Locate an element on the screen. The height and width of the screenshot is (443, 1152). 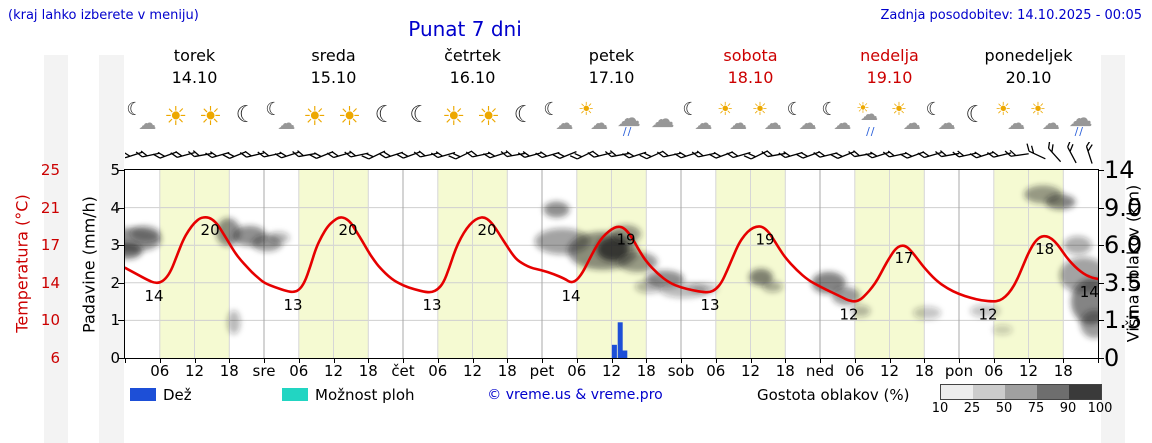
sky-icon-sun-cloud-rain: ☀ ☁ ∕∕ is located at coordinates (872, 119).